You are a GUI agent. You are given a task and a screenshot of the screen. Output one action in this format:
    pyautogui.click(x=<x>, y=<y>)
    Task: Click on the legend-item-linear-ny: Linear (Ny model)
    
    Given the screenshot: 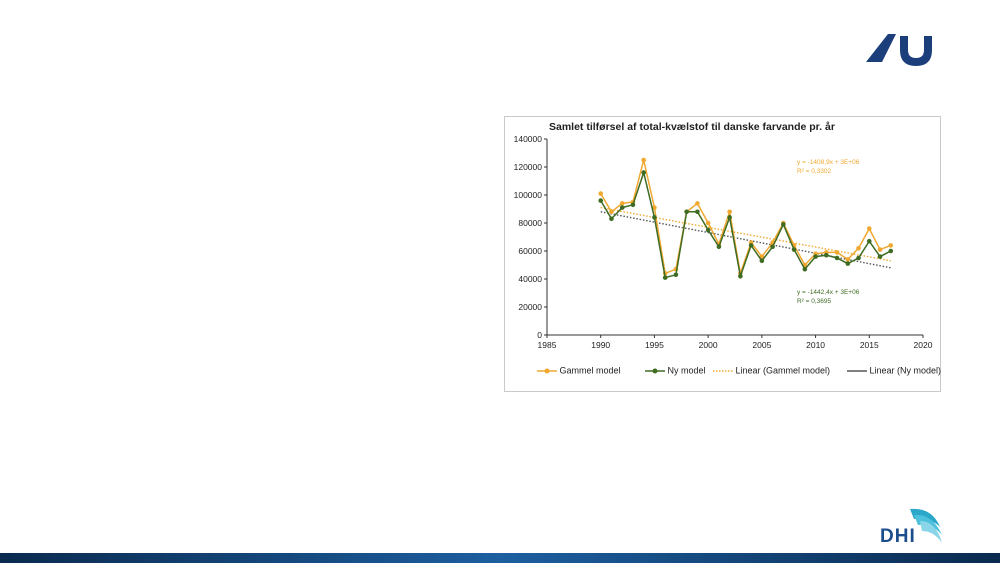 What is the action you would take?
    pyautogui.click(x=894, y=370)
    